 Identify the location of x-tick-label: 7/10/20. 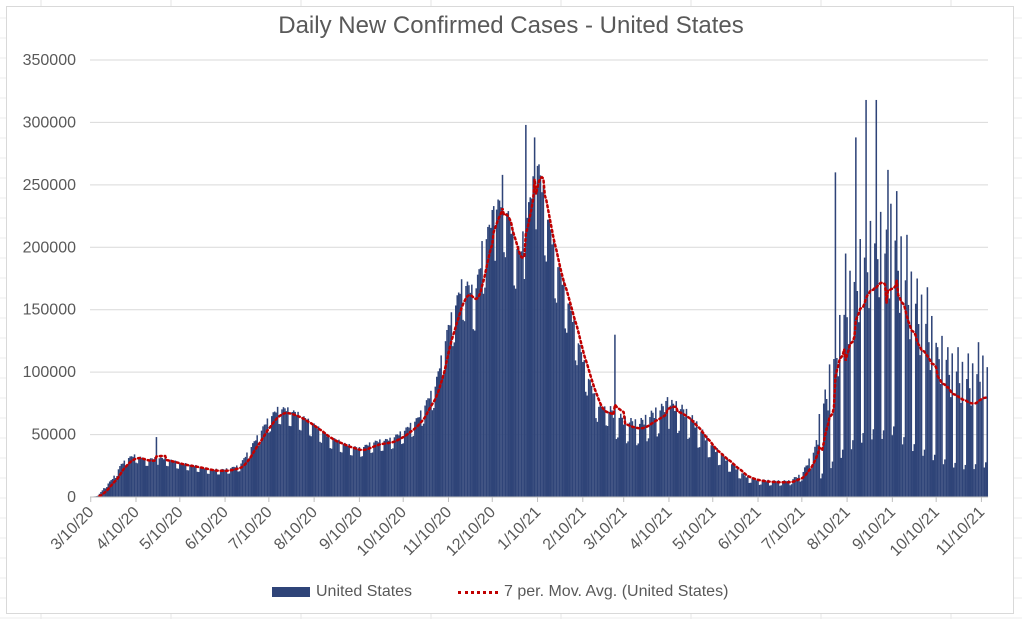
(251, 529).